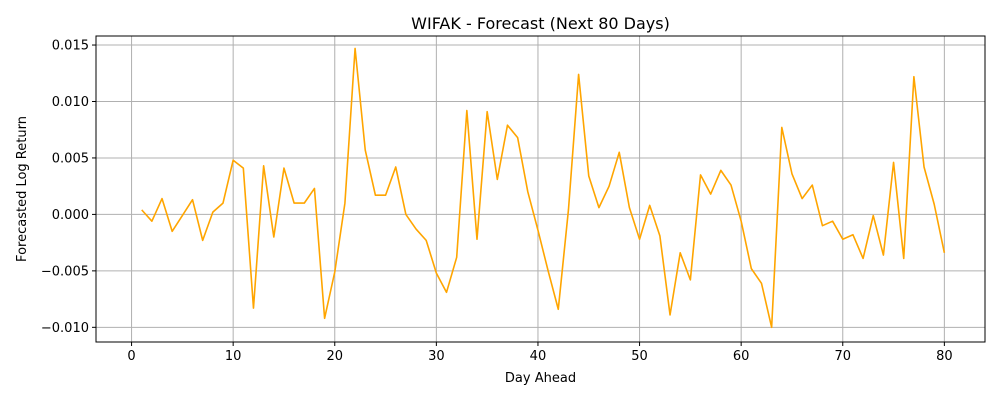  What do you see at coordinates (70, 102) in the screenshot?
I see `y-tick-label: 0.010` at bounding box center [70, 102].